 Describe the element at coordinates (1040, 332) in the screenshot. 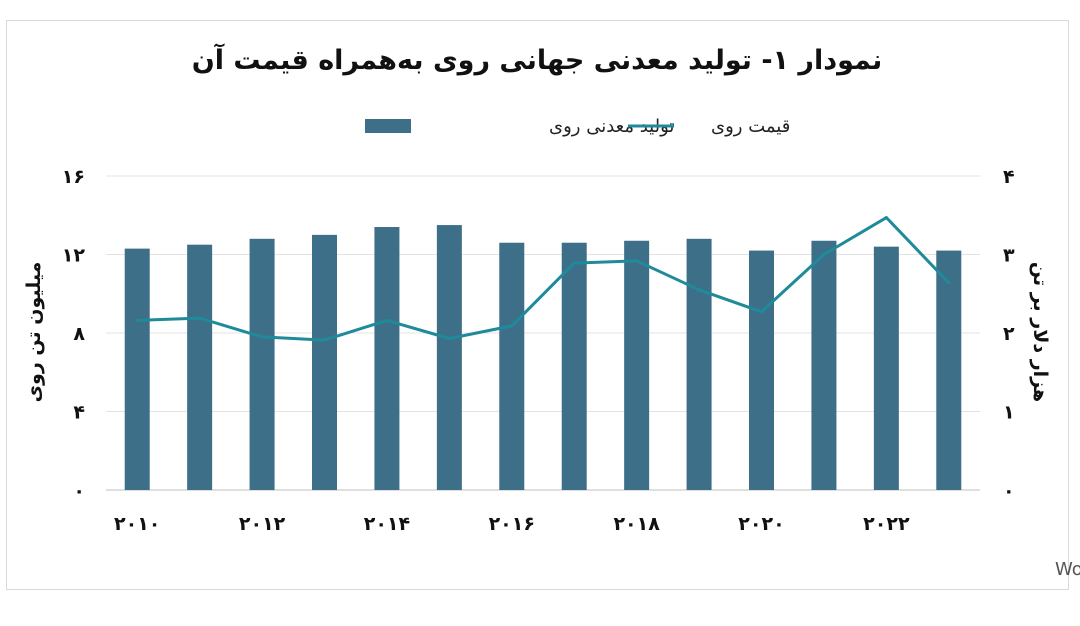

I see `right-axis-label: هزار دلار بر تن` at that location.